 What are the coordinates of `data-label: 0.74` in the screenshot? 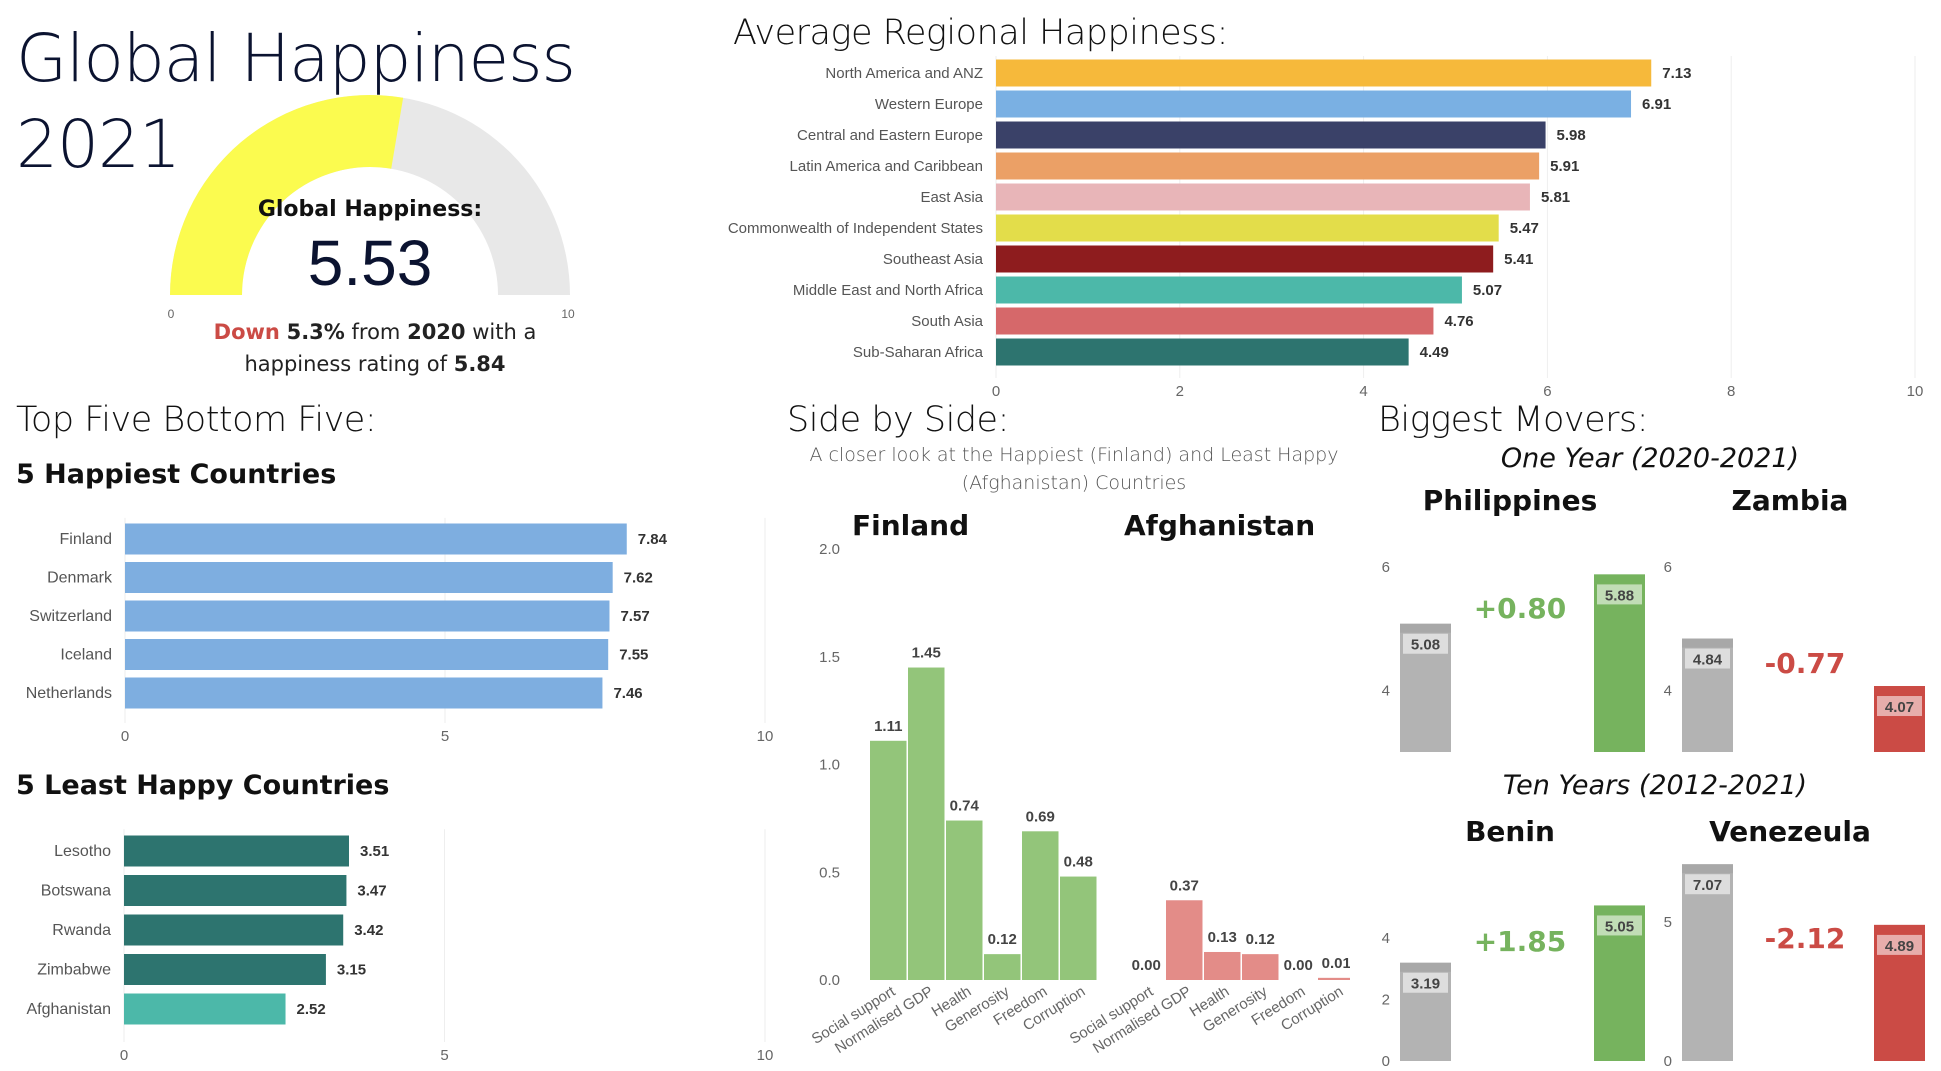 It's located at (965, 806).